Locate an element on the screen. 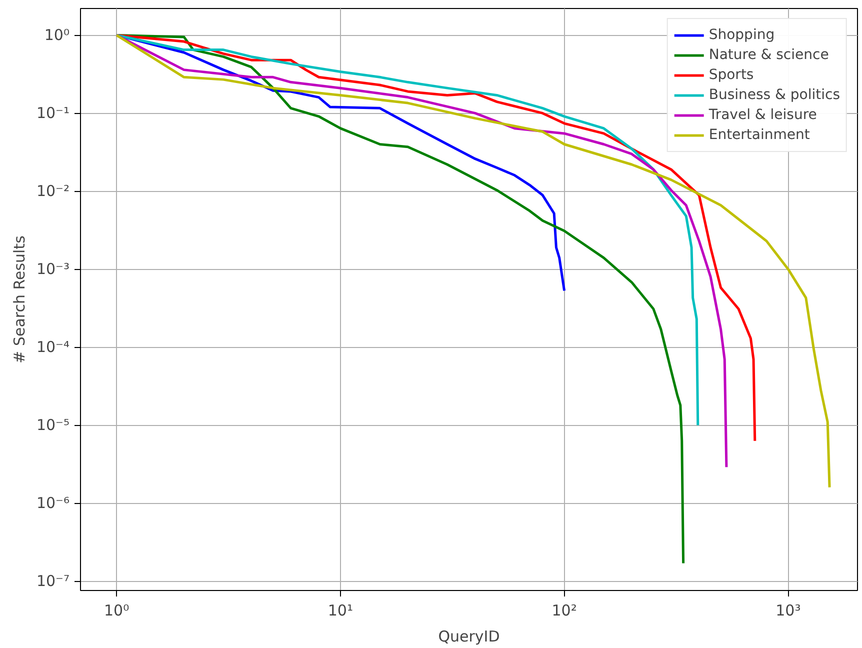 The height and width of the screenshot is (648, 862). y-tick-label: 10⁻¹ is located at coordinates (53, 113).